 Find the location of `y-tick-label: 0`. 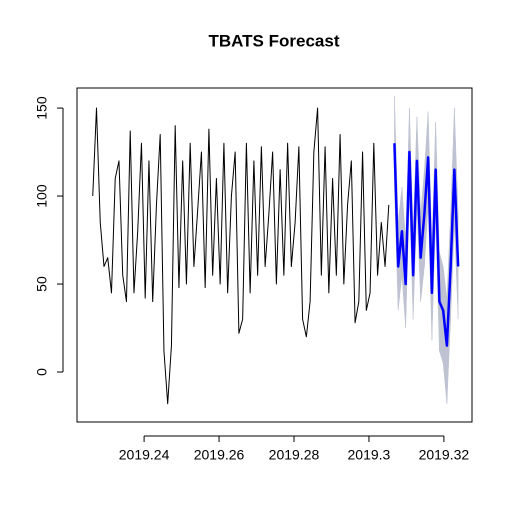

y-tick-label: 0 is located at coordinates (42, 372).